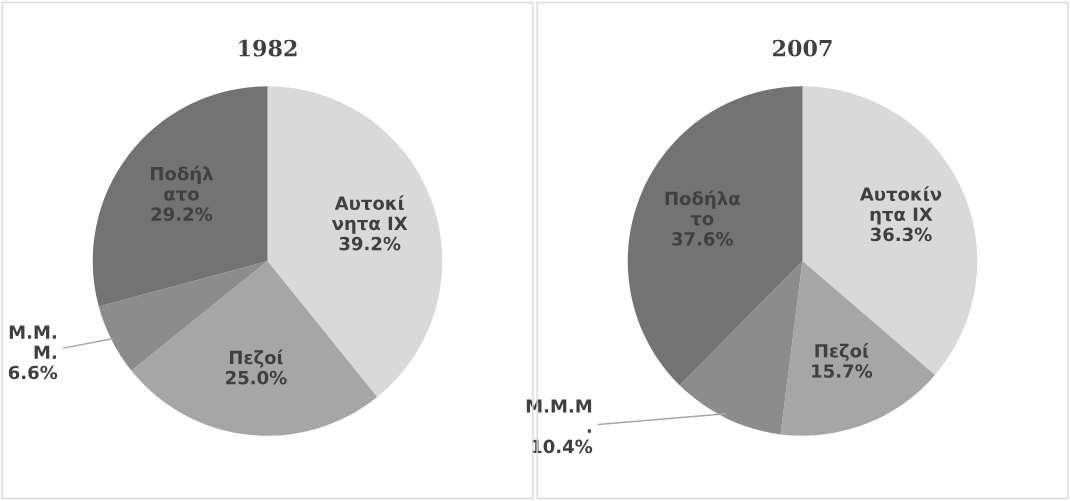  I want to click on data-label: 10.4%, so click(562, 446).